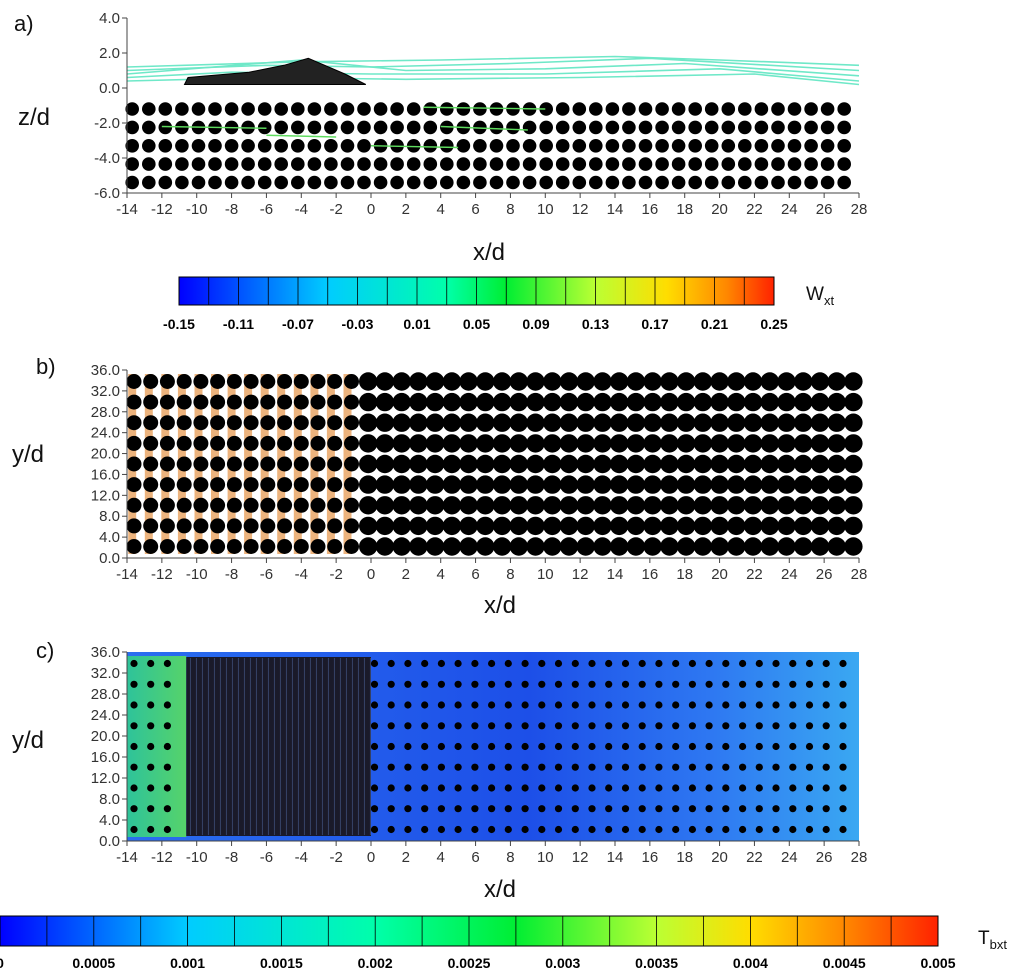 The image size is (1033, 973). What do you see at coordinates (105, 433) in the screenshot?
I see `y-tick-label: 24.0` at bounding box center [105, 433].